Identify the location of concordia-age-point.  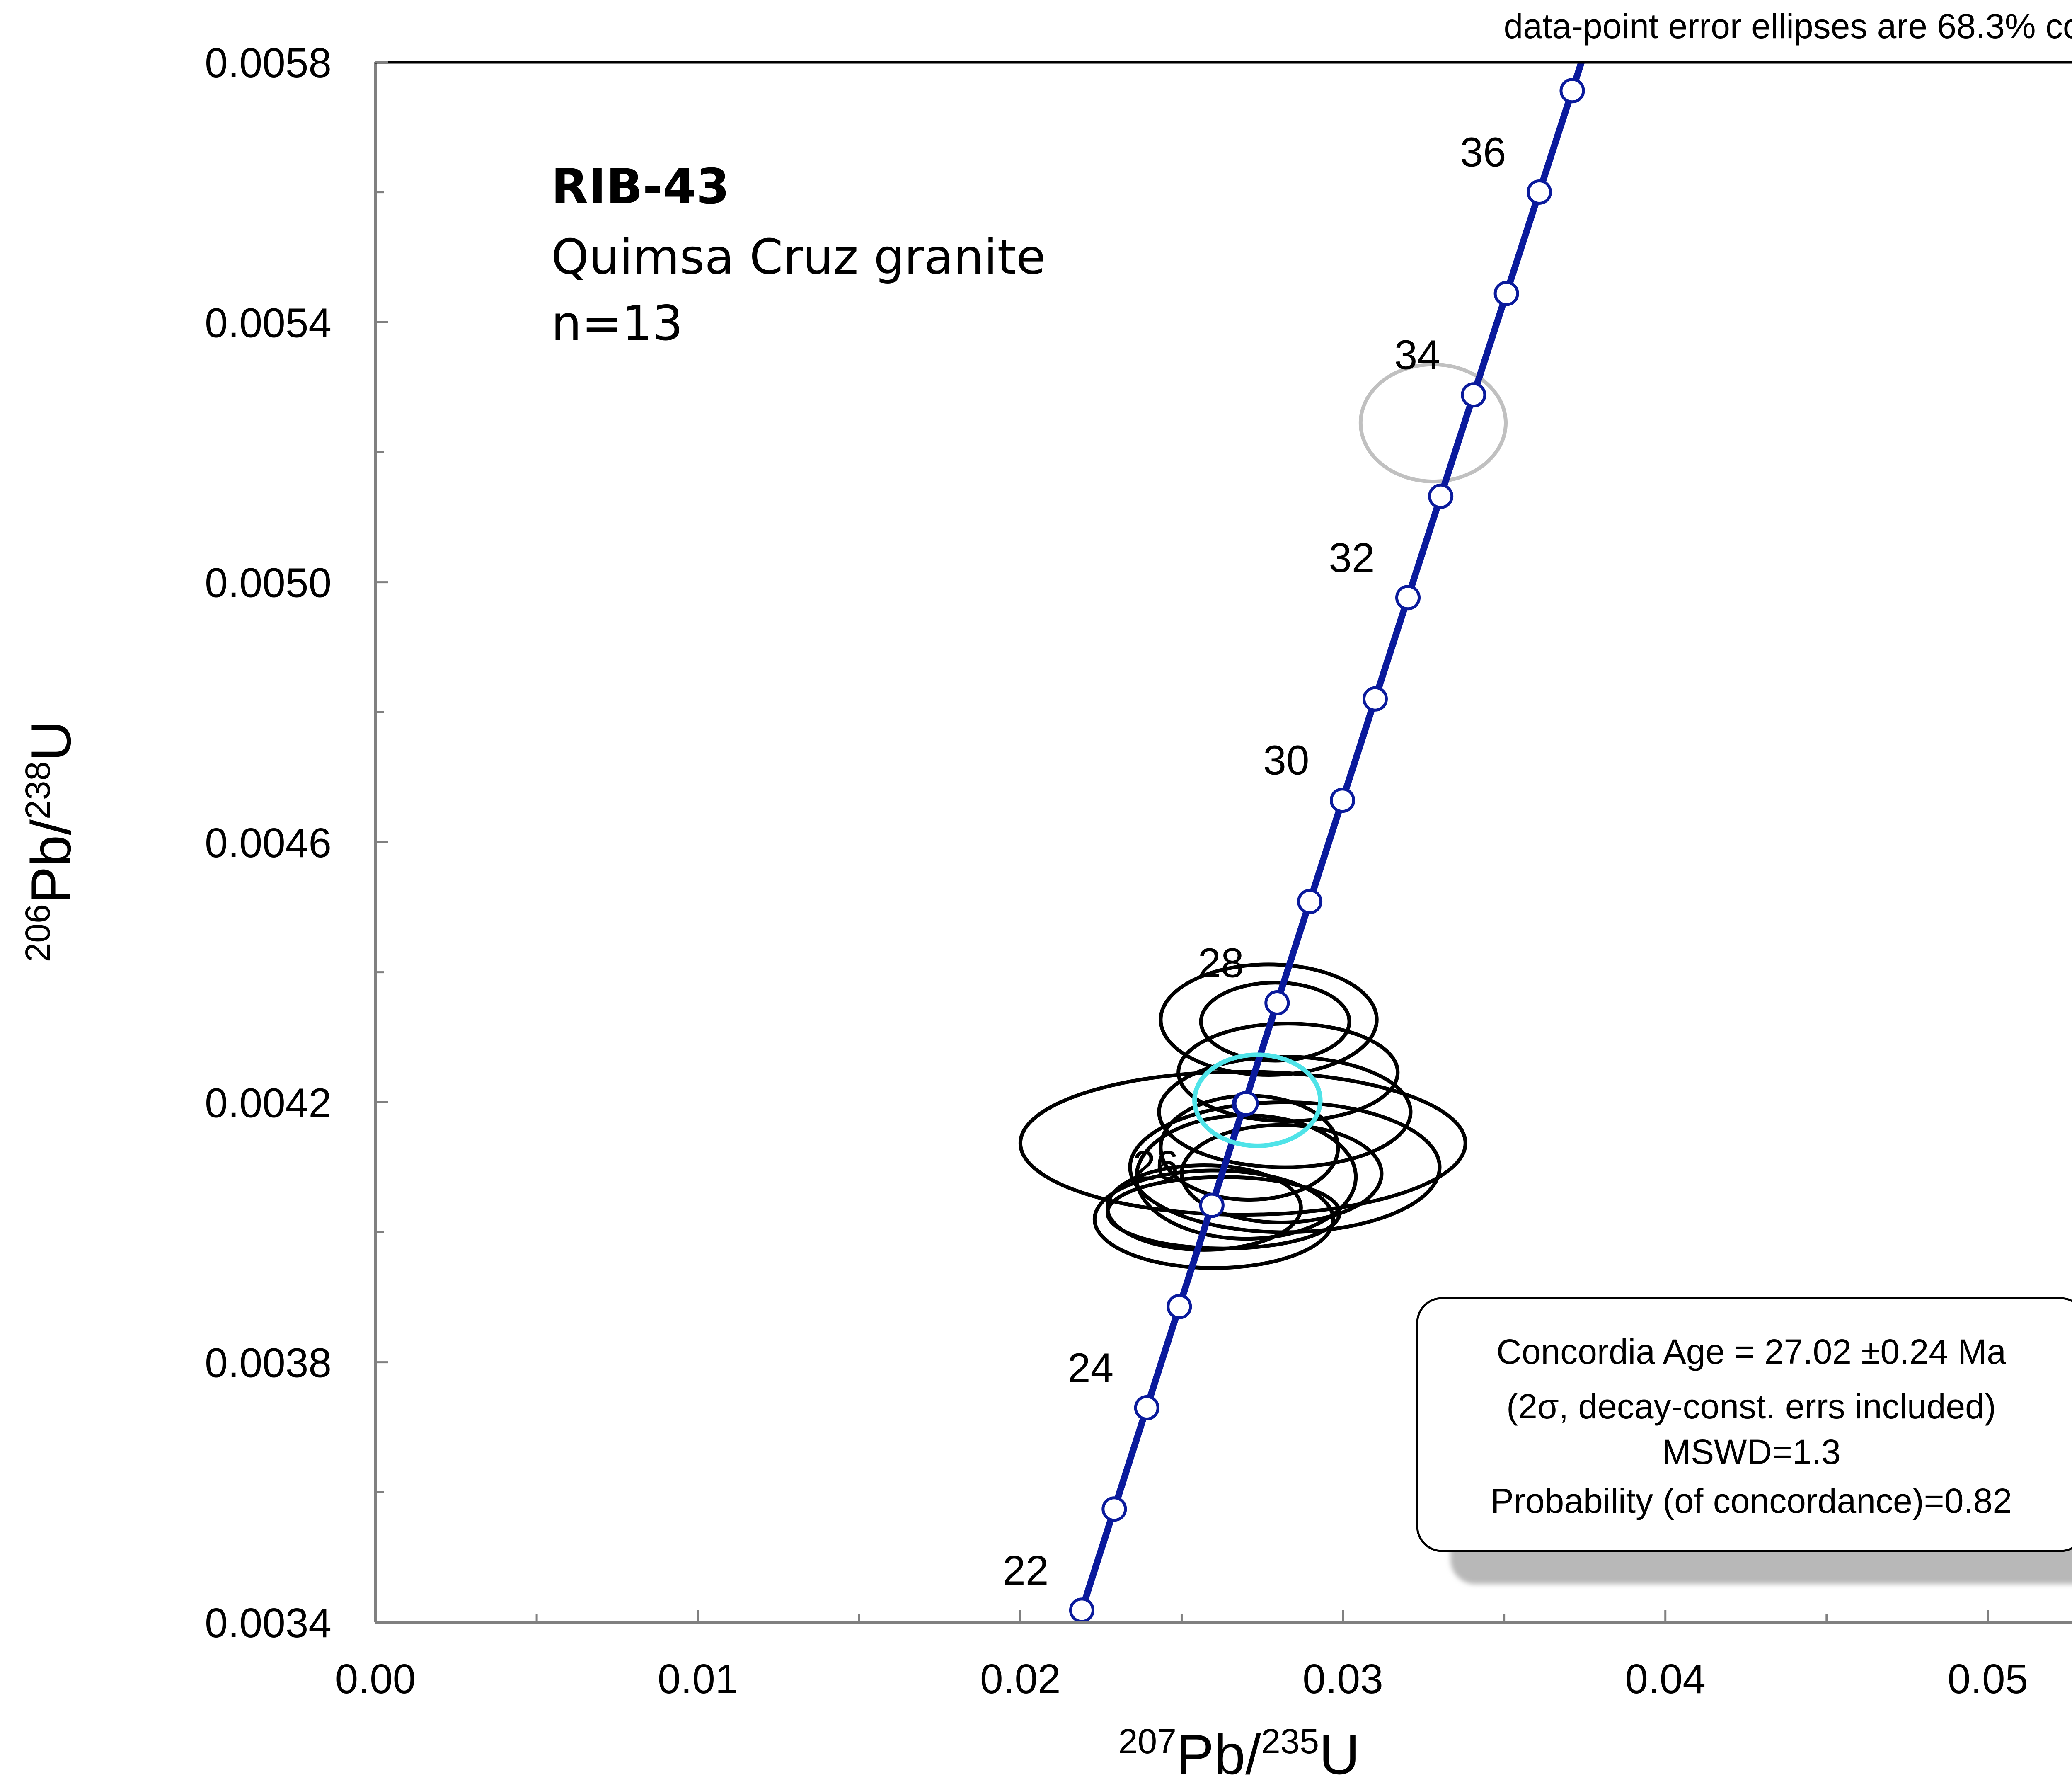
(1246, 1103).